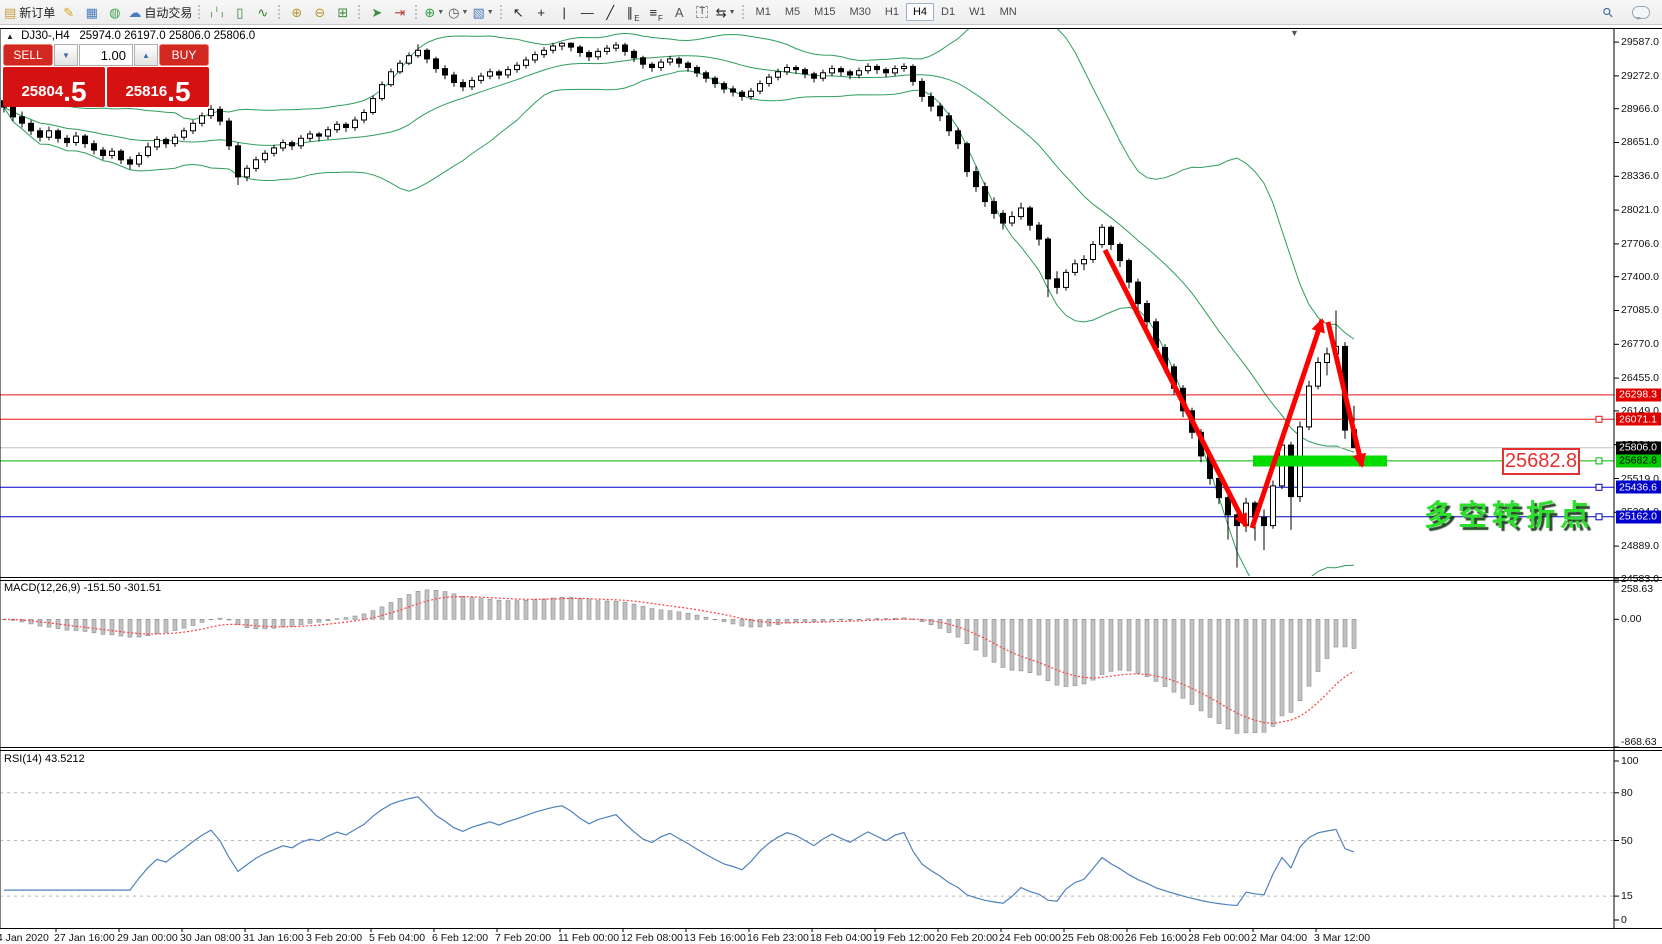 The width and height of the screenshot is (1662, 944). I want to click on support-zone-bar, so click(1320, 461).